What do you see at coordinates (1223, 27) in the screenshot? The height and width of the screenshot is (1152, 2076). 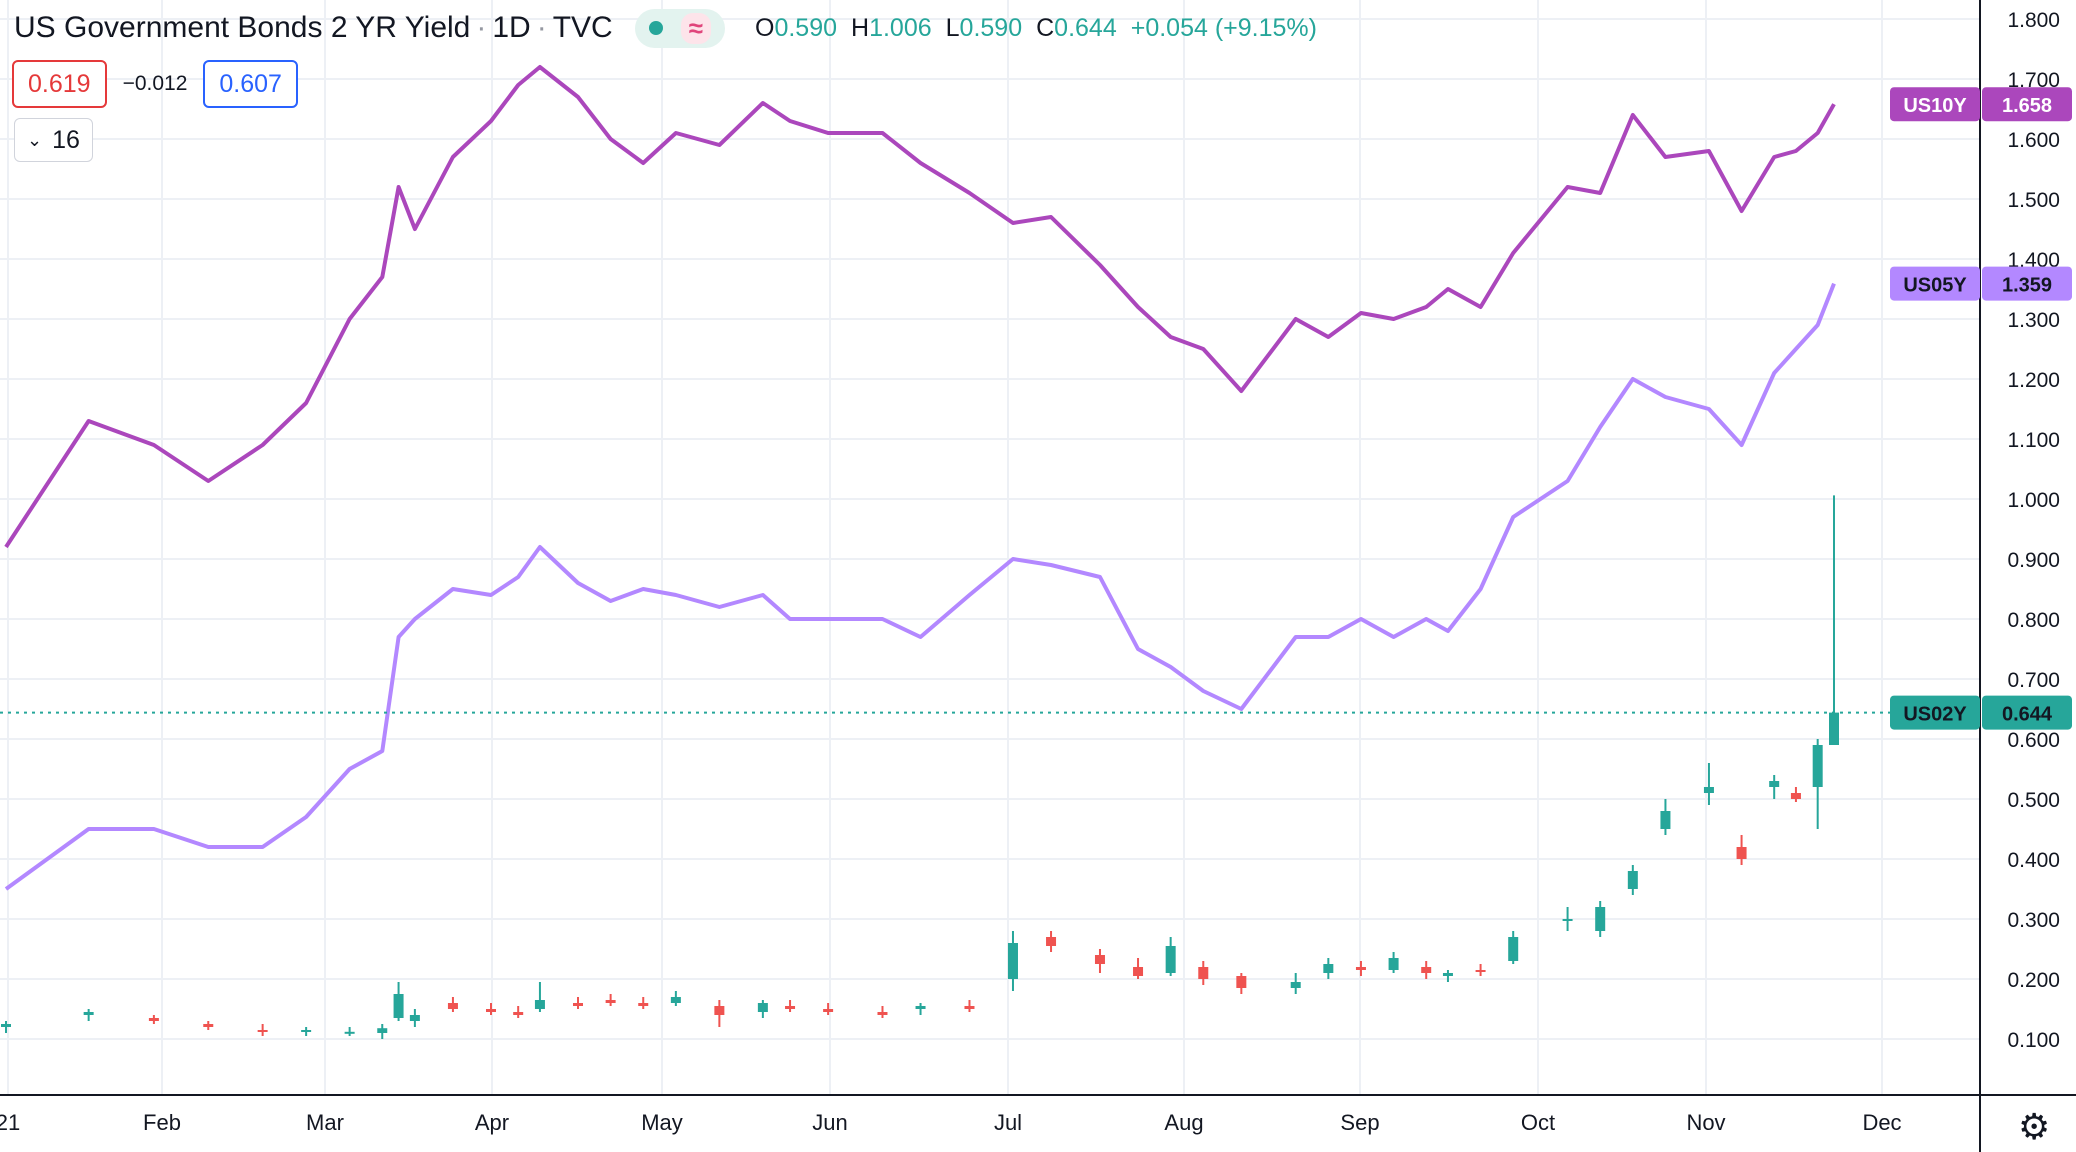 I see `price-change: +0.054 (+9.15%)` at bounding box center [1223, 27].